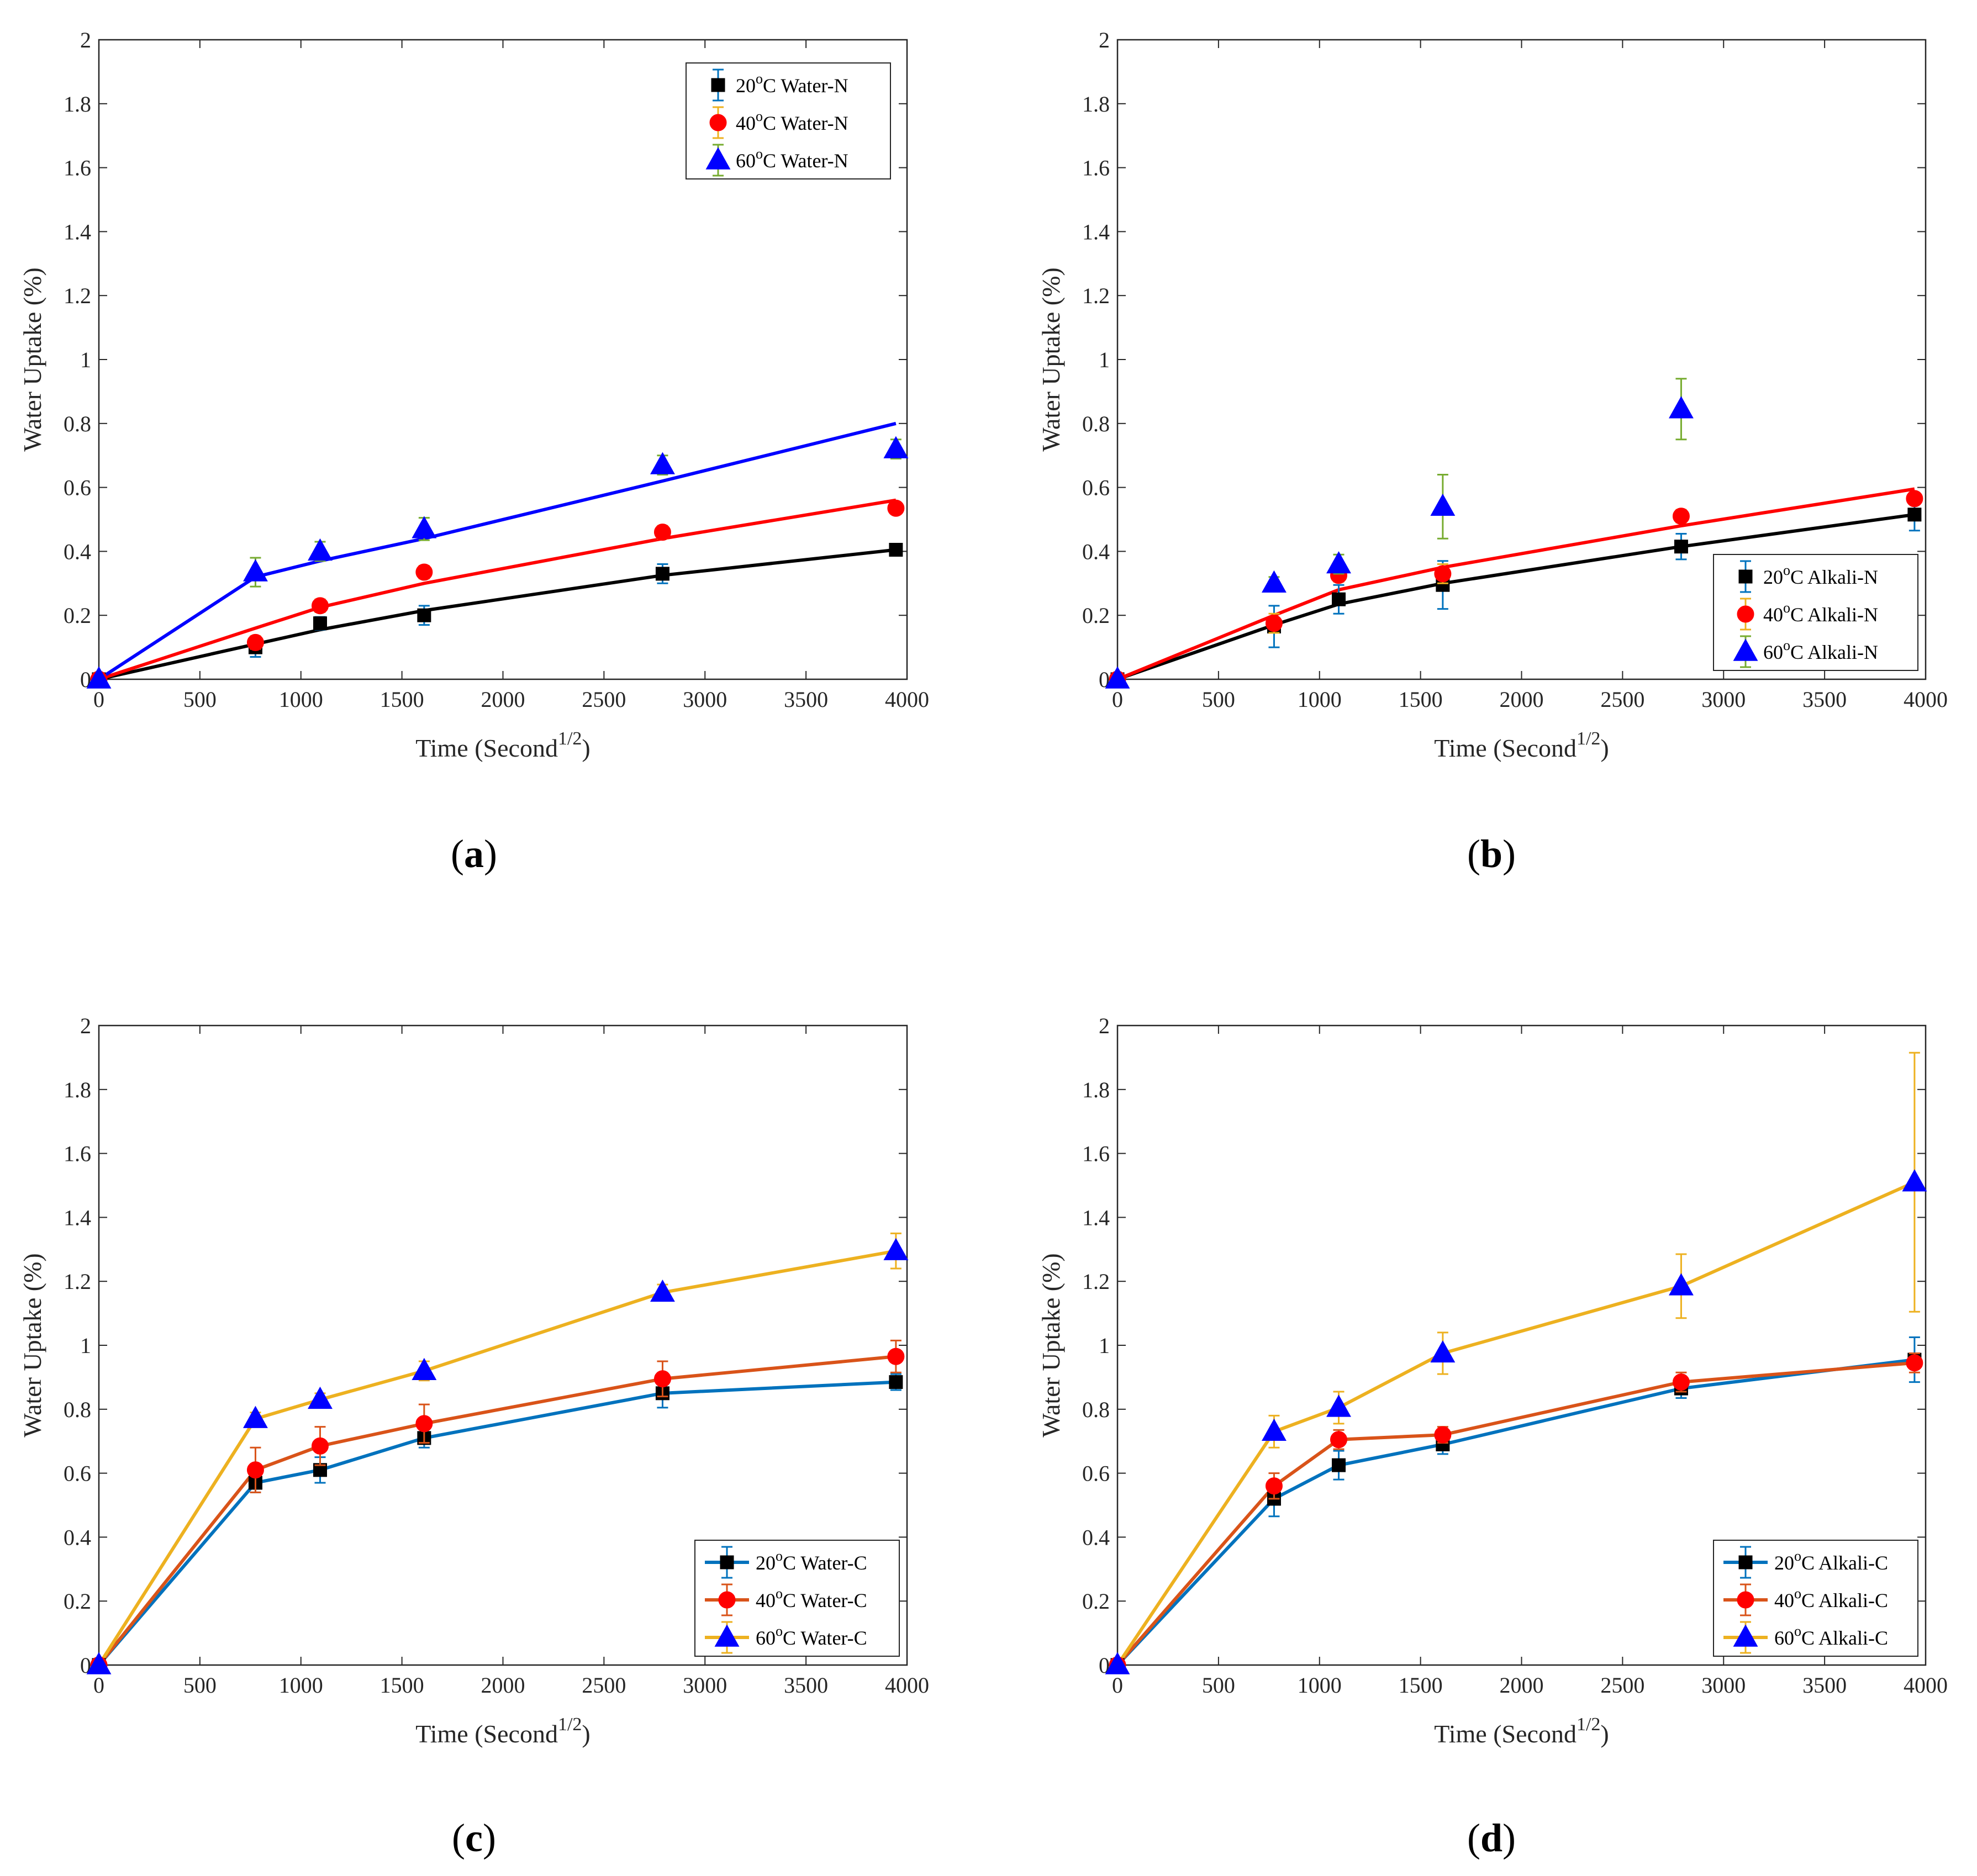 This screenshot has width=1977, height=1876. Describe the element at coordinates (503, 1685) in the screenshot. I see `x-tick-label: 2000` at that location.